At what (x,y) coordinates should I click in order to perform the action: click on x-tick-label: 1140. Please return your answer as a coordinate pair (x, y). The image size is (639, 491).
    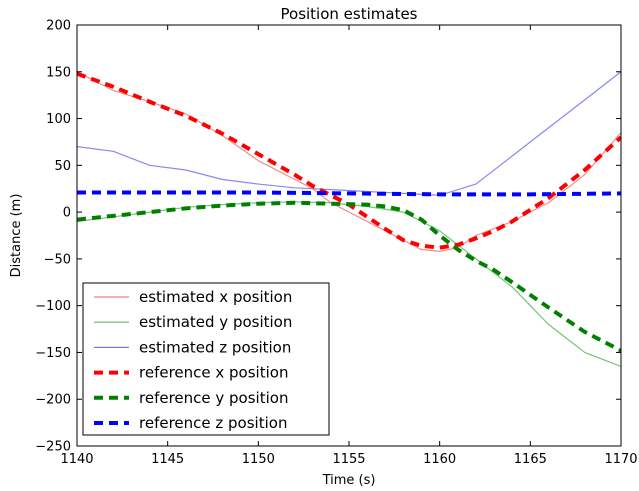
    Looking at the image, I should click on (76, 459).